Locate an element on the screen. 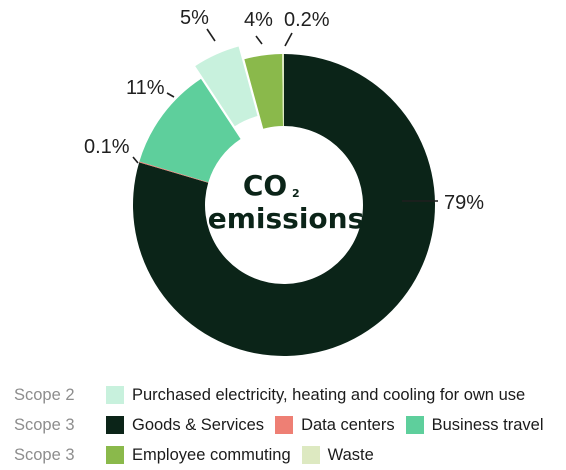  center-label-co-main: CO is located at coordinates (265, 185).